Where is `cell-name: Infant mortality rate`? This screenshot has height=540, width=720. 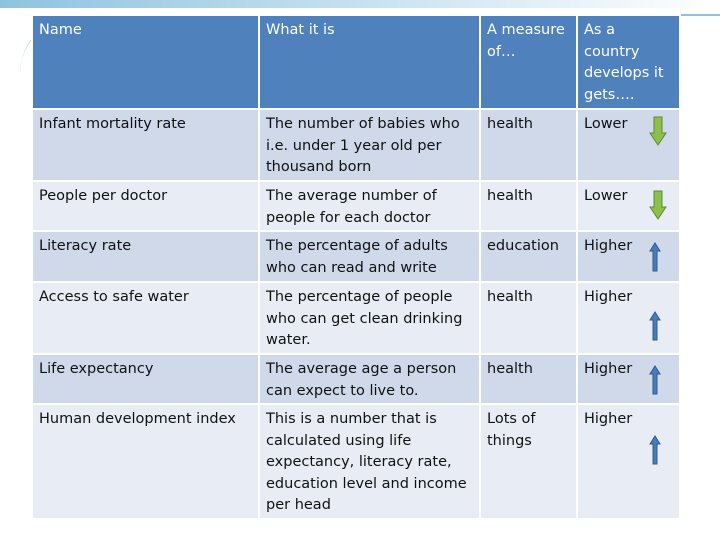 cell-name: Infant mortality rate is located at coordinates (145, 145).